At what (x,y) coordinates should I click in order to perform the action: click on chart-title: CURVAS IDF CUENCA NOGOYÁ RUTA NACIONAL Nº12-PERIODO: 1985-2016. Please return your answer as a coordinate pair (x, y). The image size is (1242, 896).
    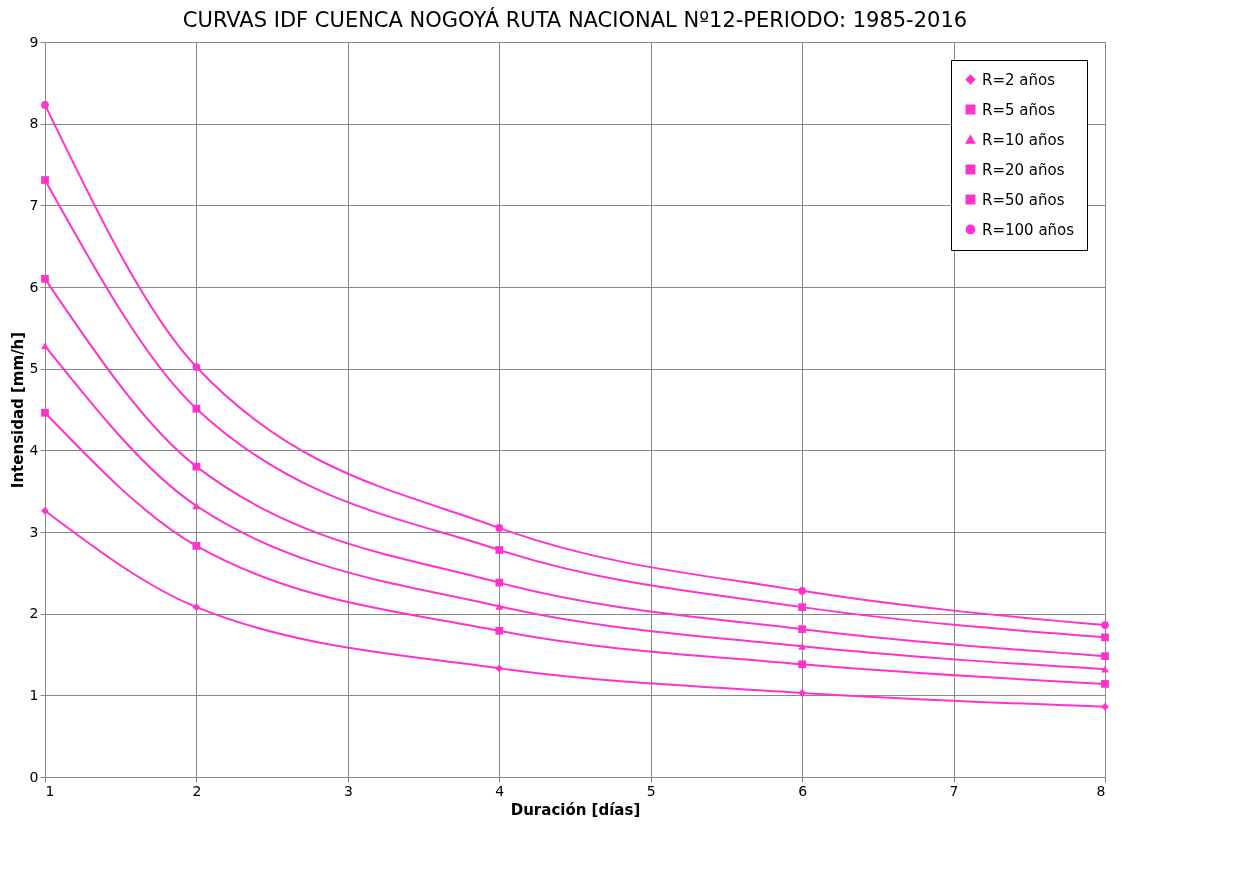
    Looking at the image, I should click on (575, 19).